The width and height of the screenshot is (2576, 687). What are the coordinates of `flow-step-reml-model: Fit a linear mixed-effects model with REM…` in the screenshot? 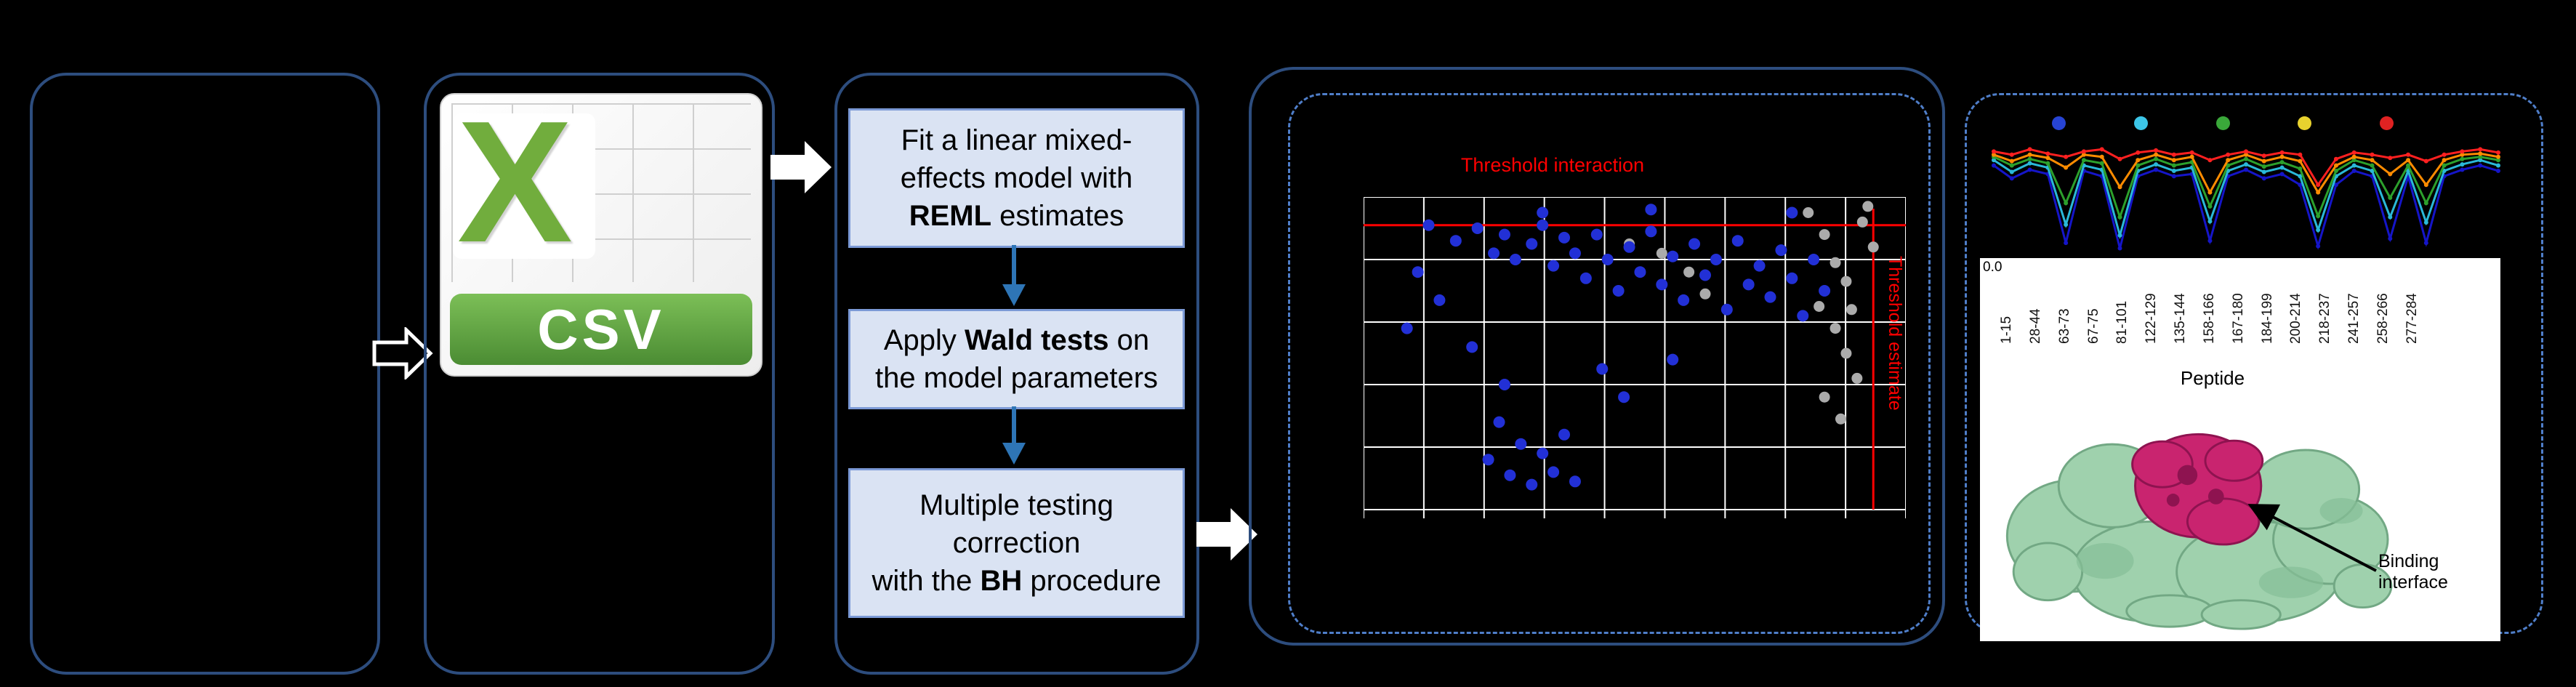 It's located at (1016, 178).